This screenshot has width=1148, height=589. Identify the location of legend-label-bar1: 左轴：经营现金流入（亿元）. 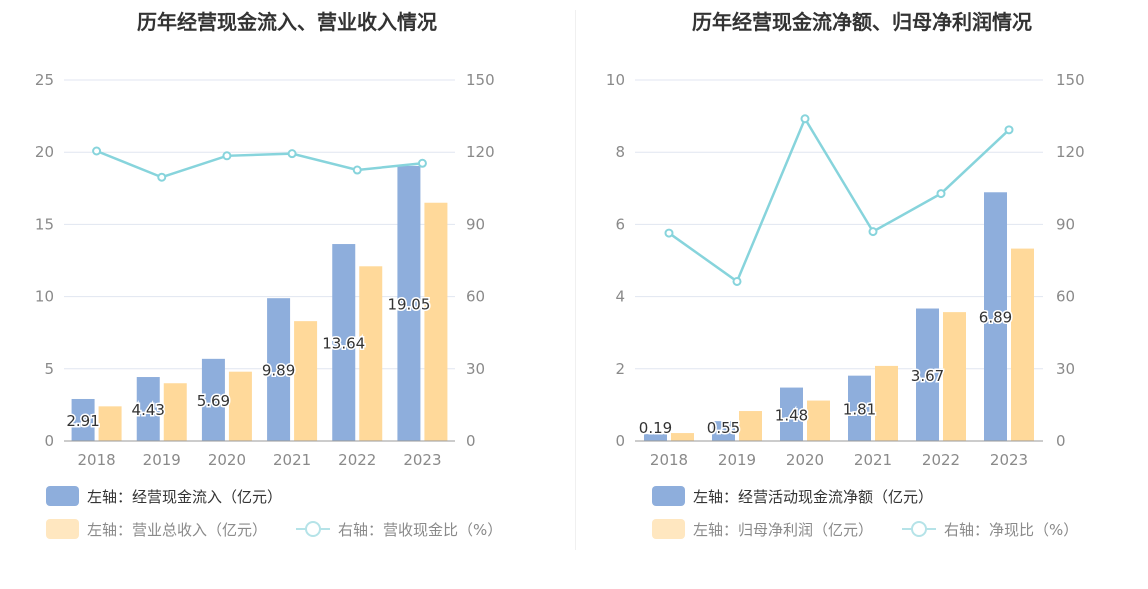
(185, 496).